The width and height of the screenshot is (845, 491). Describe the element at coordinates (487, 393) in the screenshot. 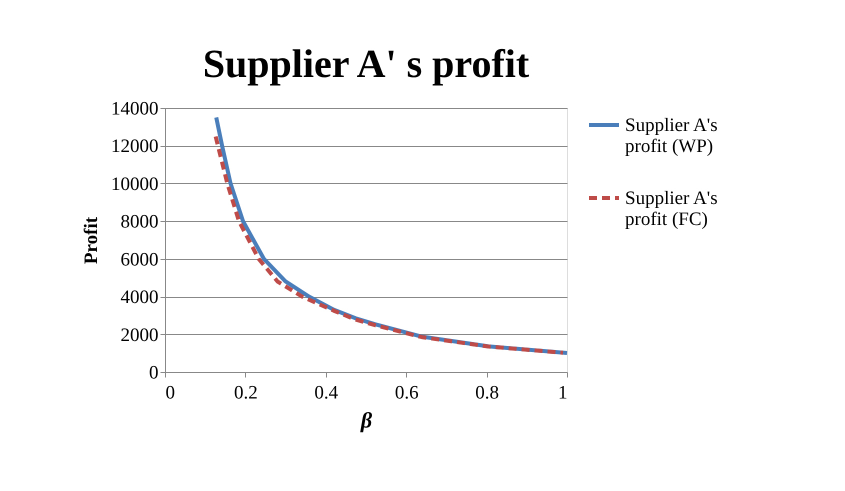

I see `x-tick-label: 0.8` at that location.